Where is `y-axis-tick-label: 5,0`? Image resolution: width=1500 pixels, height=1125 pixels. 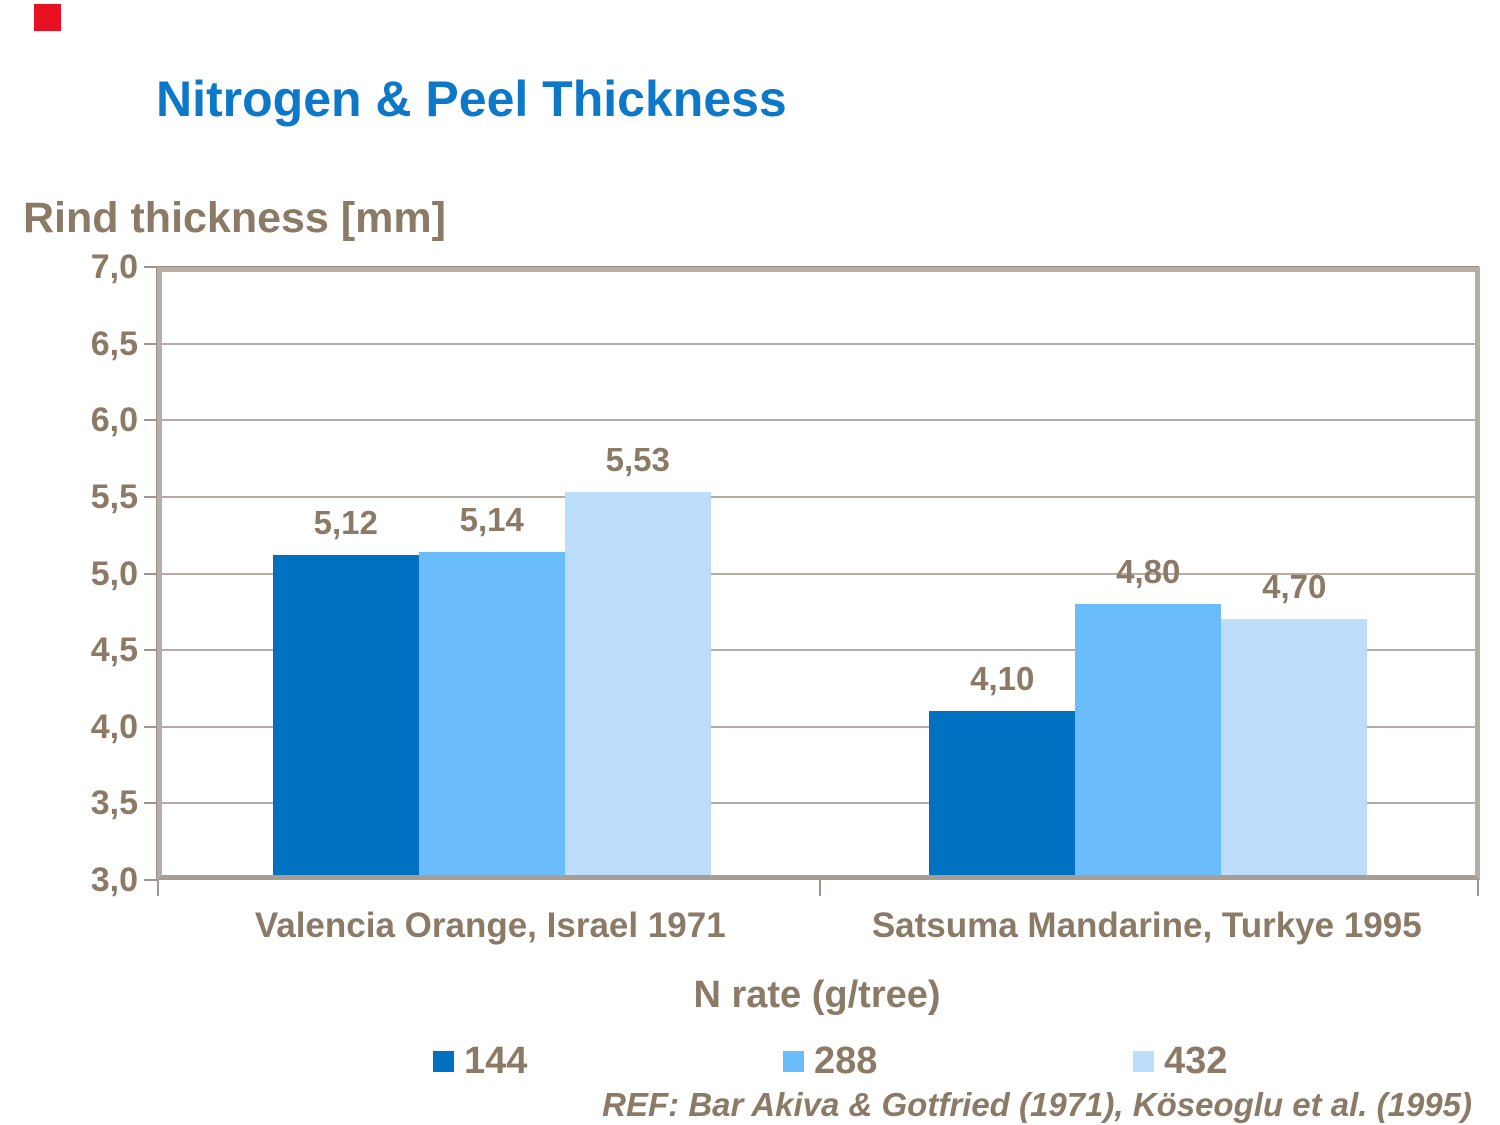 y-axis-tick-label: 5,0 is located at coordinates (114, 573).